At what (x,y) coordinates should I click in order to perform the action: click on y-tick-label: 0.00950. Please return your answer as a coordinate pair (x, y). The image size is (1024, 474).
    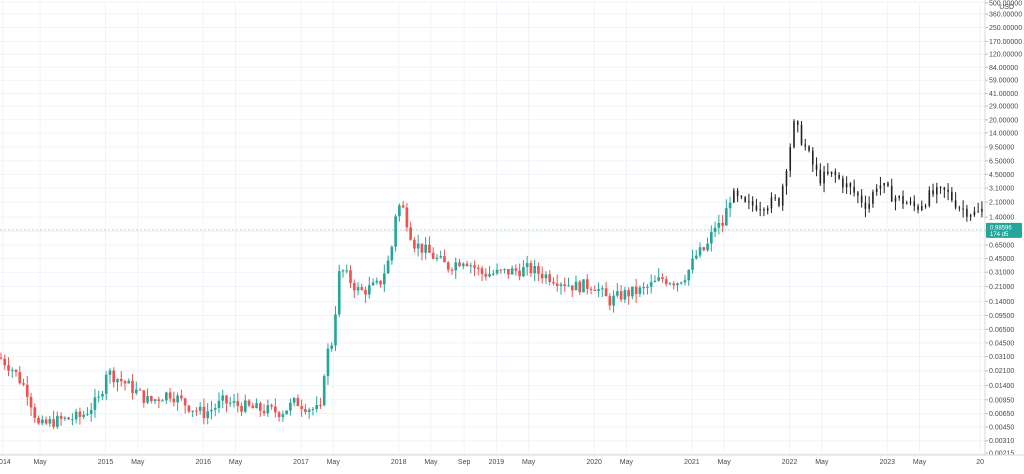
    Looking at the image, I should click on (1001, 400).